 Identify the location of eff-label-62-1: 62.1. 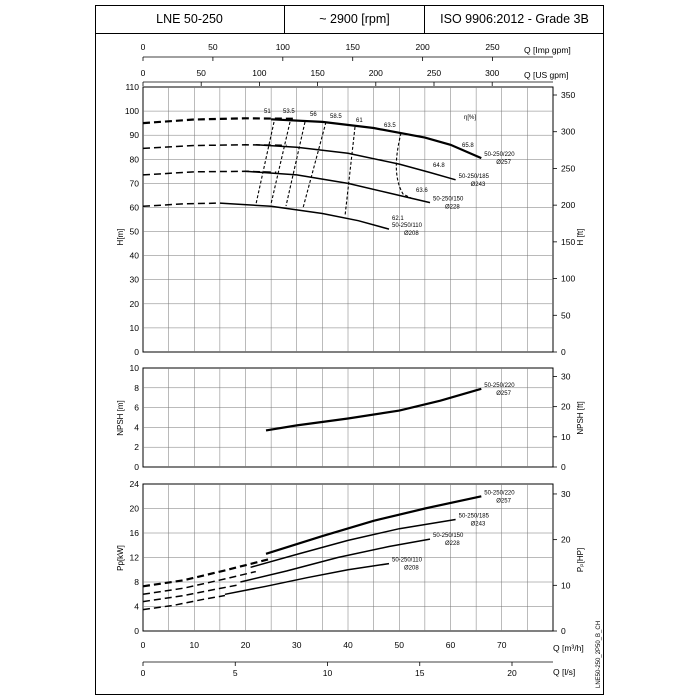
(398, 219).